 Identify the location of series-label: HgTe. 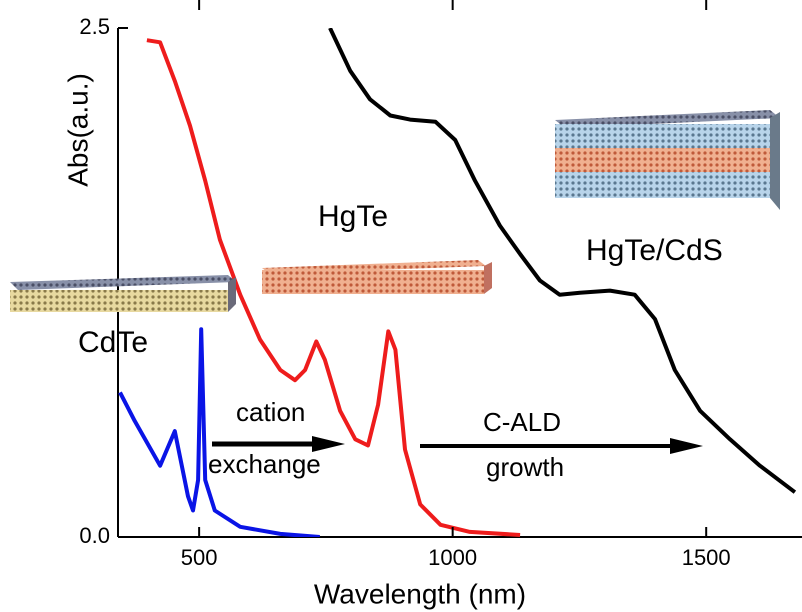
(353, 216).